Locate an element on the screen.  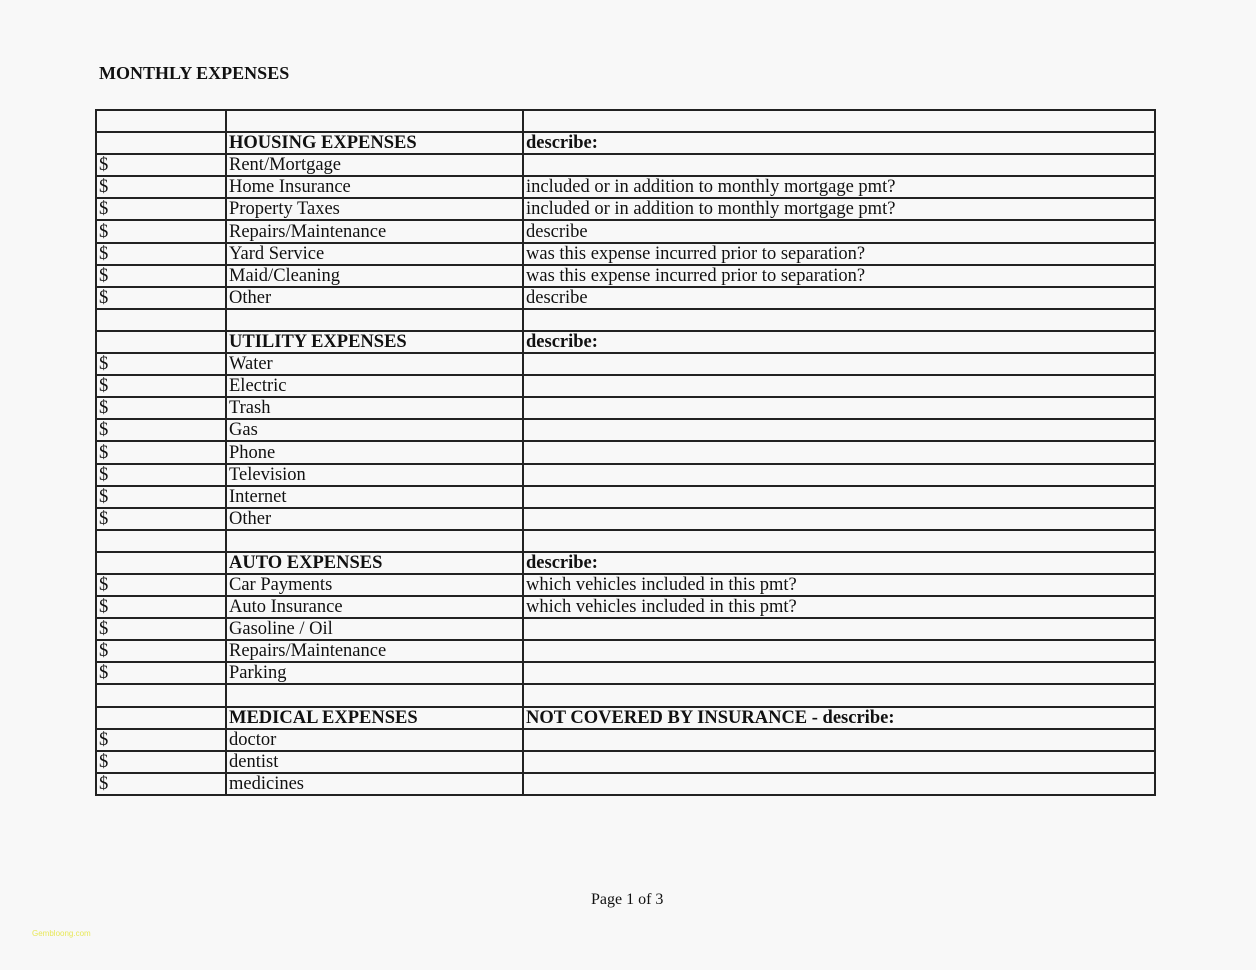
category-cell: AUTO EXPENSES is located at coordinates (374, 562).